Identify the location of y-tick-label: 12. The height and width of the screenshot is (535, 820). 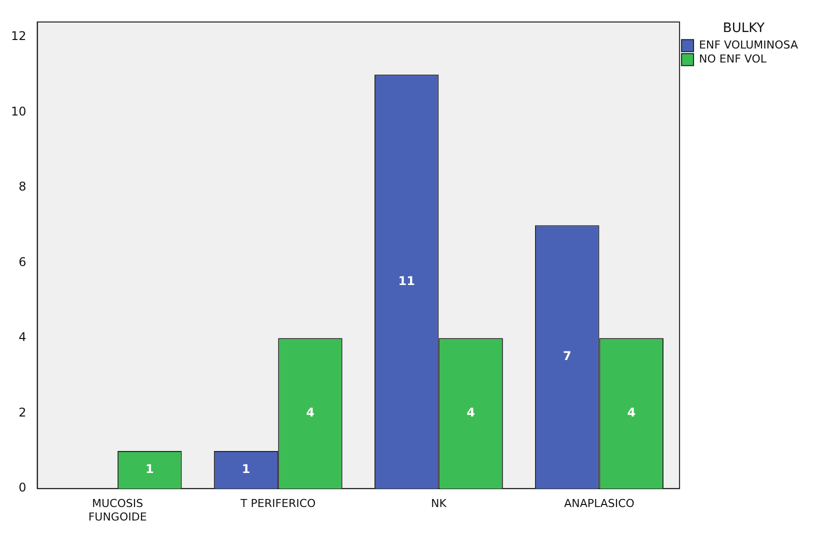
(18, 36).